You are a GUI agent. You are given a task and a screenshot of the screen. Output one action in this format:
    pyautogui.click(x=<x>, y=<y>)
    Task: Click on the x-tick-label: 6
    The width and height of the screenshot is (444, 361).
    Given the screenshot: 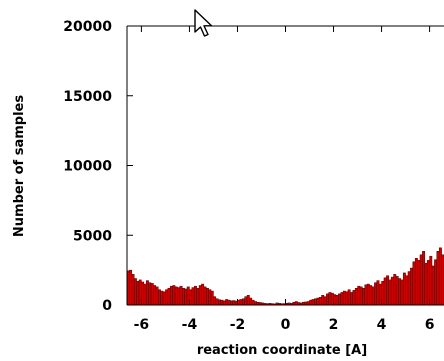 What is the action you would take?
    pyautogui.click(x=430, y=325)
    